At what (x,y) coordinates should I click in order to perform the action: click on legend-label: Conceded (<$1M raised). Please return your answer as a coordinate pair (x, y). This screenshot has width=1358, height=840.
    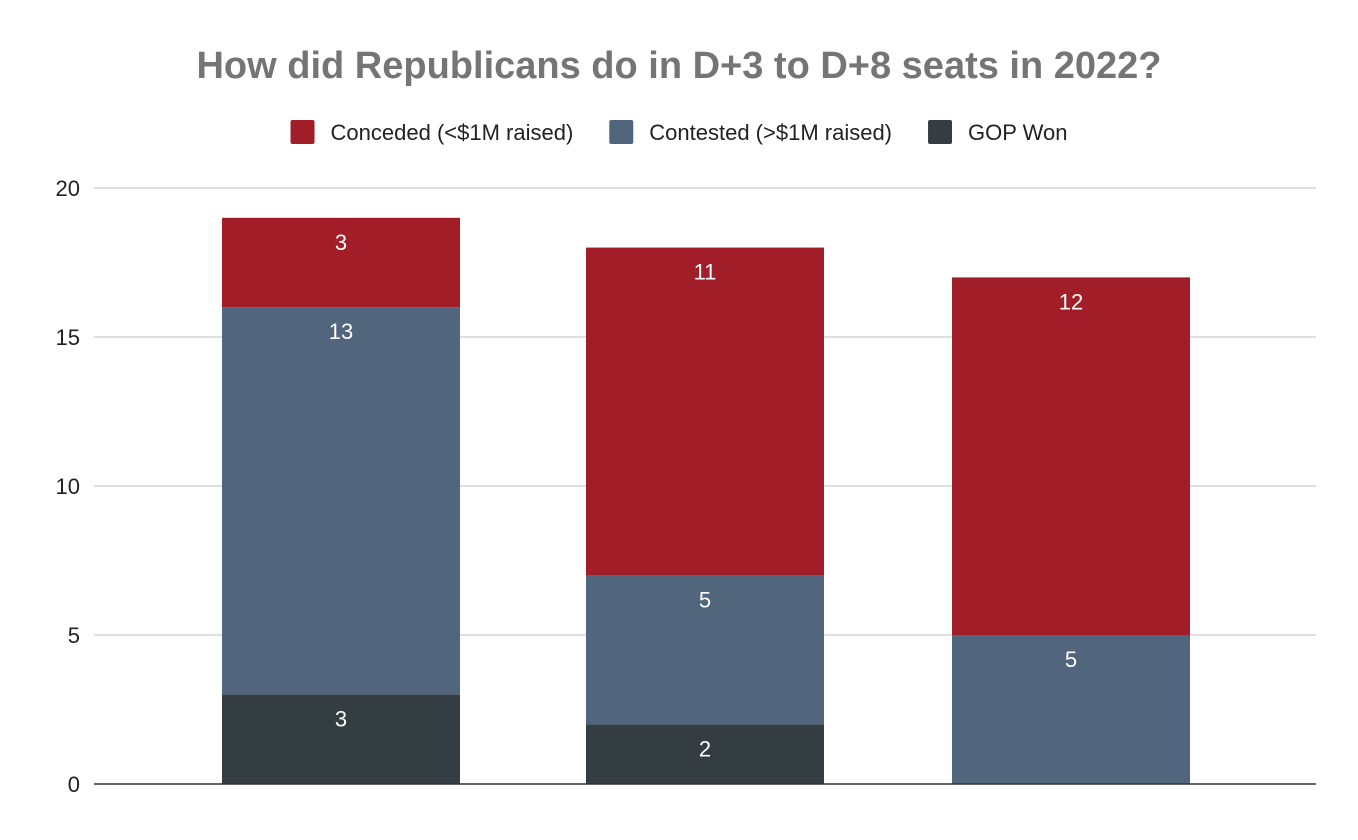
    Looking at the image, I should click on (452, 132).